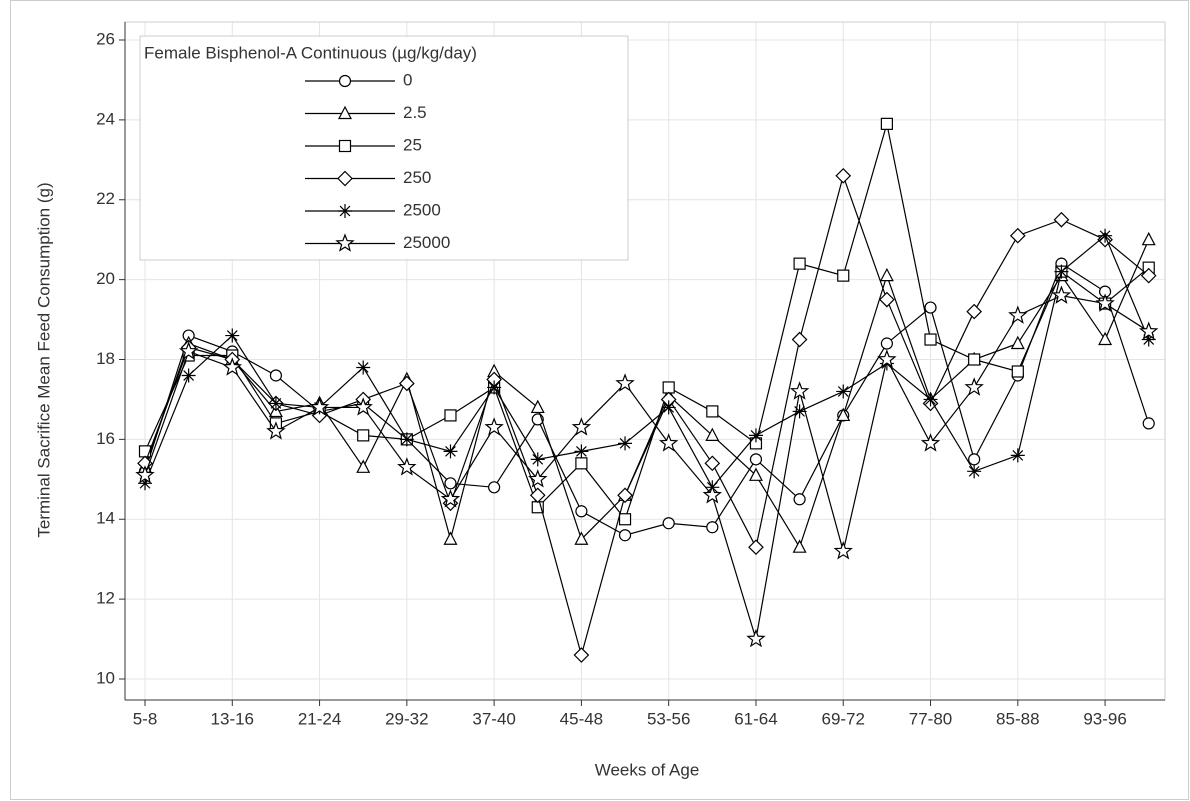 This screenshot has width=1190, height=801. Describe the element at coordinates (412, 144) in the screenshot. I see `legend-label: 25` at that location.